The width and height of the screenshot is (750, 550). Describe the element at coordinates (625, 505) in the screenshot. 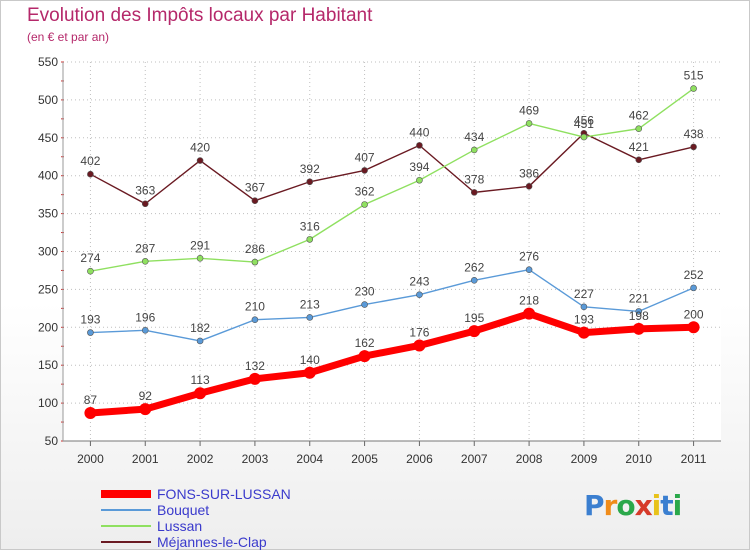

I see `logo-letter: o` at that location.